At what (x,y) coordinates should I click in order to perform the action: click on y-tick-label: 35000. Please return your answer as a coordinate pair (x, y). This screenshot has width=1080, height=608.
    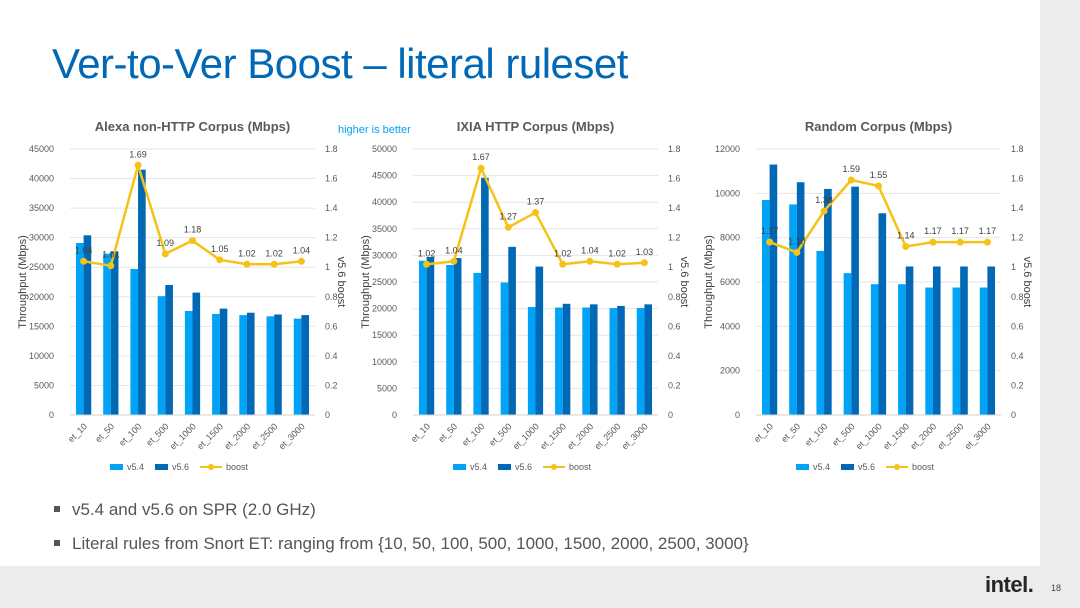
    Looking at the image, I should click on (384, 229).